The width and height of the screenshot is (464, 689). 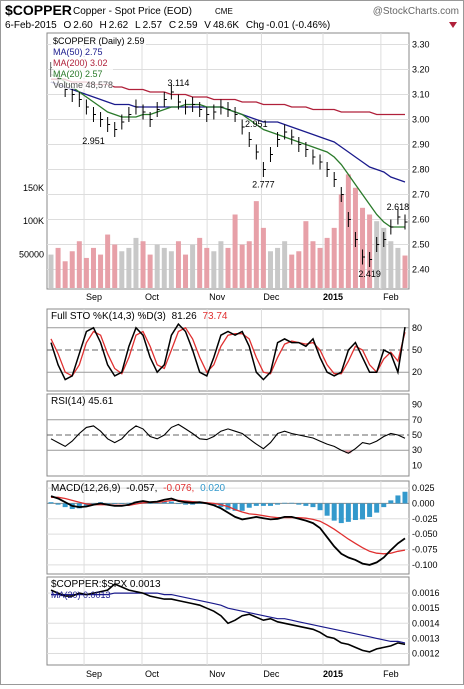 I want to click on x-axis-top: Sep Oct Nov Dec 2015 Feb, so click(x=242, y=297).